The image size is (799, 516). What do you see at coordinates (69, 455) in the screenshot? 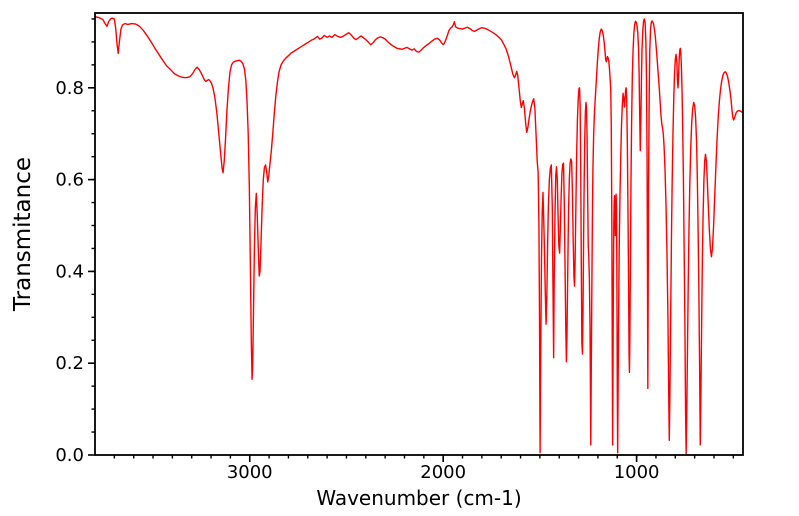
I see `y-tick-label: 0.0` at bounding box center [69, 455].